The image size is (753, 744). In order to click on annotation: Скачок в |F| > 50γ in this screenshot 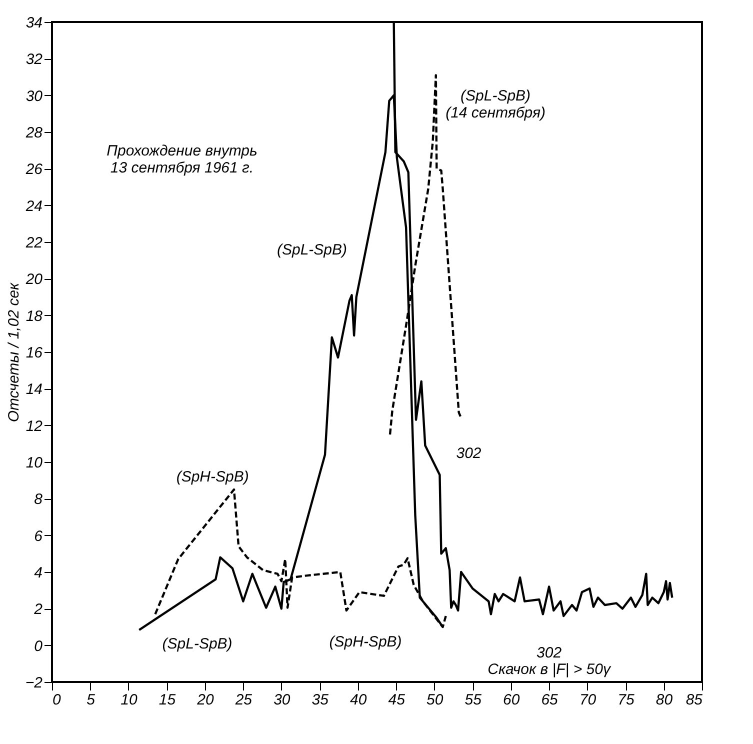, I will do `click(550, 669)`.